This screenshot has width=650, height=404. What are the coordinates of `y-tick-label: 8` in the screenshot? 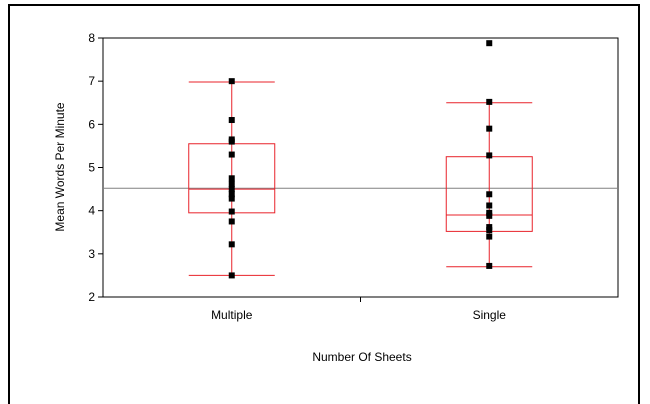 It's located at (91, 38).